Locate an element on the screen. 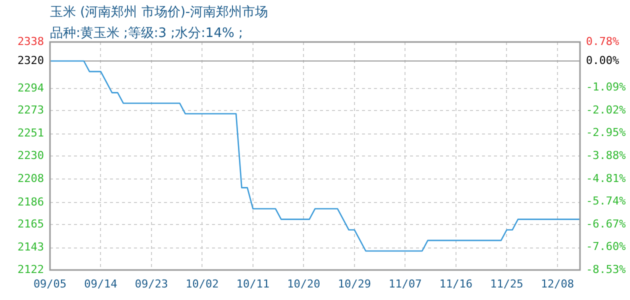 The width and height of the screenshot is (630, 300). y2-tick-label: -3.88% is located at coordinates (606, 155).